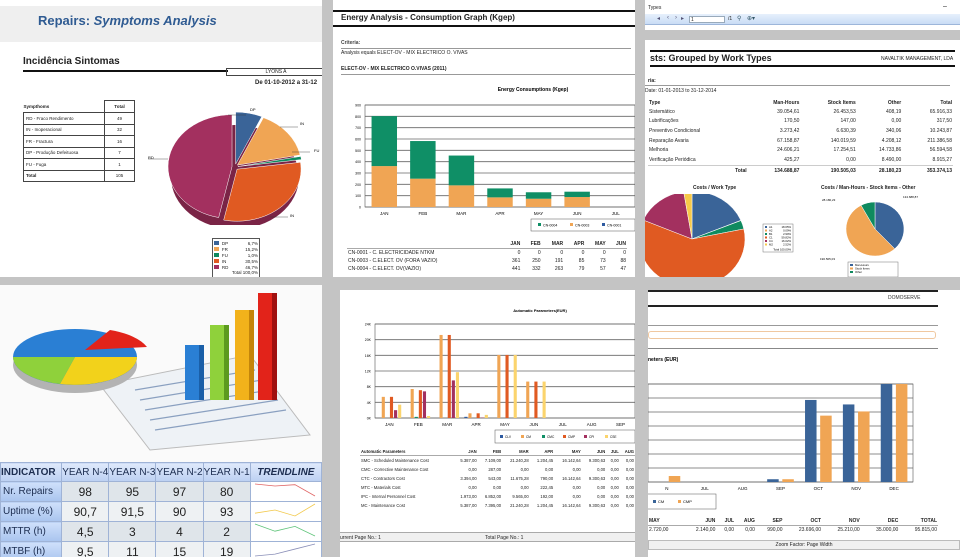  Describe the element at coordinates (862, 265) in the screenshot. I see `legend-label: Man-Hours` at that location.